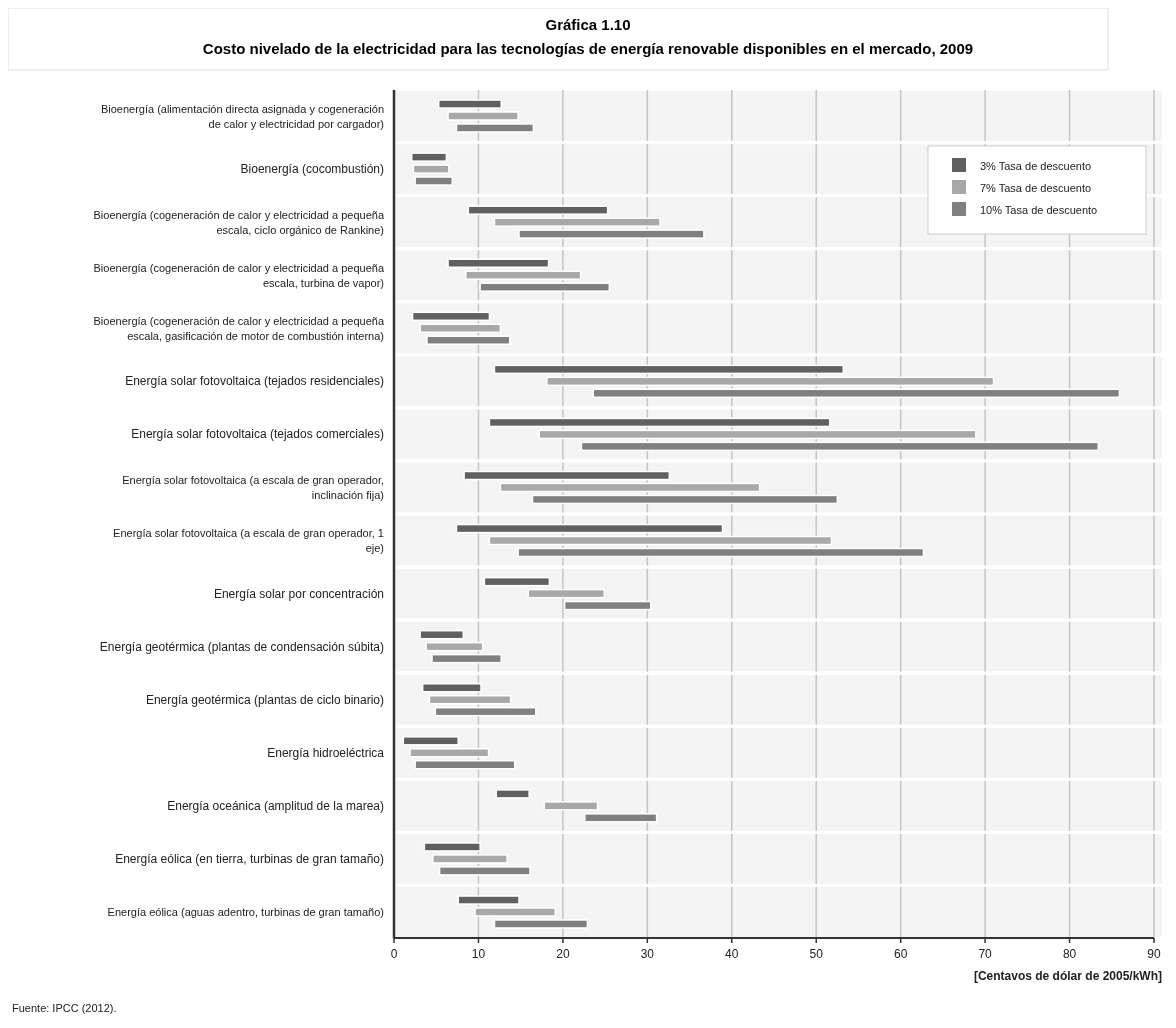 The height and width of the screenshot is (1028, 1176). What do you see at coordinates (732, 954) in the screenshot?
I see `x-tick-label: 40` at bounding box center [732, 954].